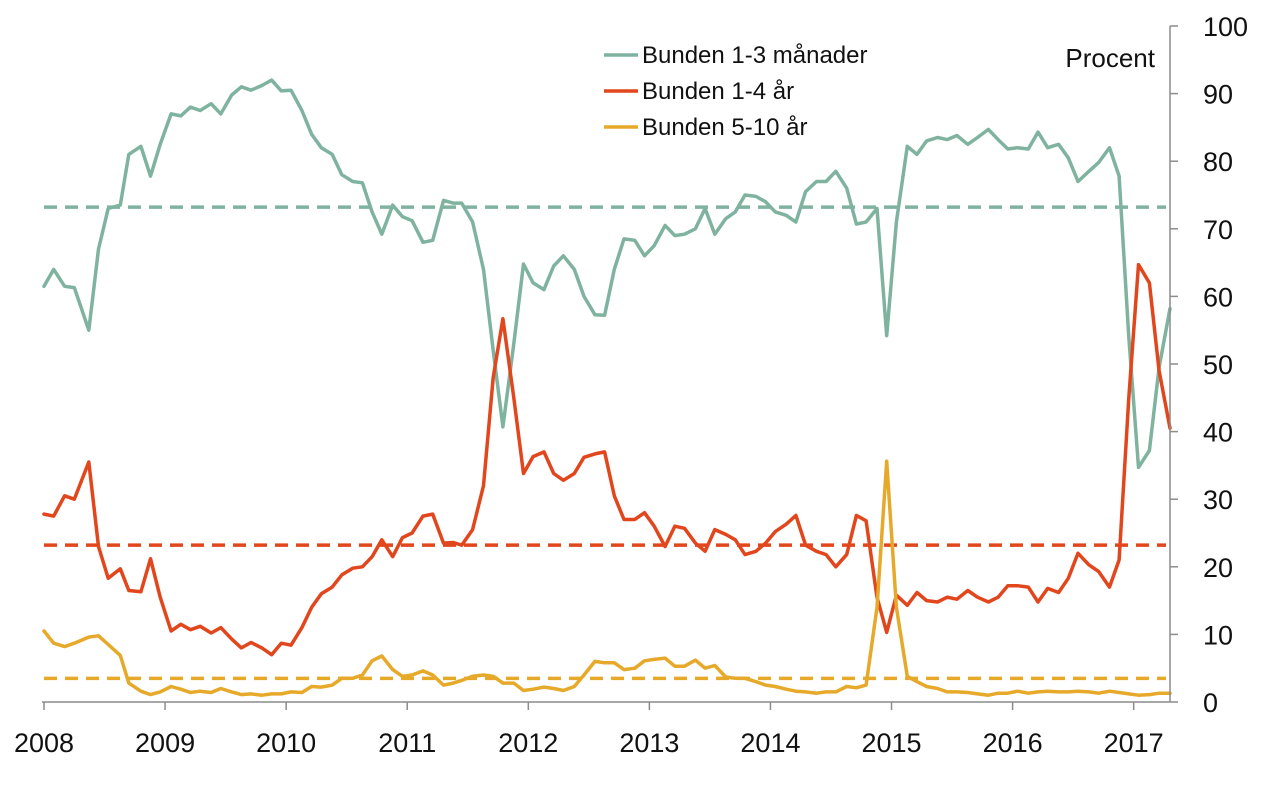 The height and width of the screenshot is (785, 1284). What do you see at coordinates (724, 127) in the screenshot?
I see `legend-label: Bunden 5-10 år` at bounding box center [724, 127].